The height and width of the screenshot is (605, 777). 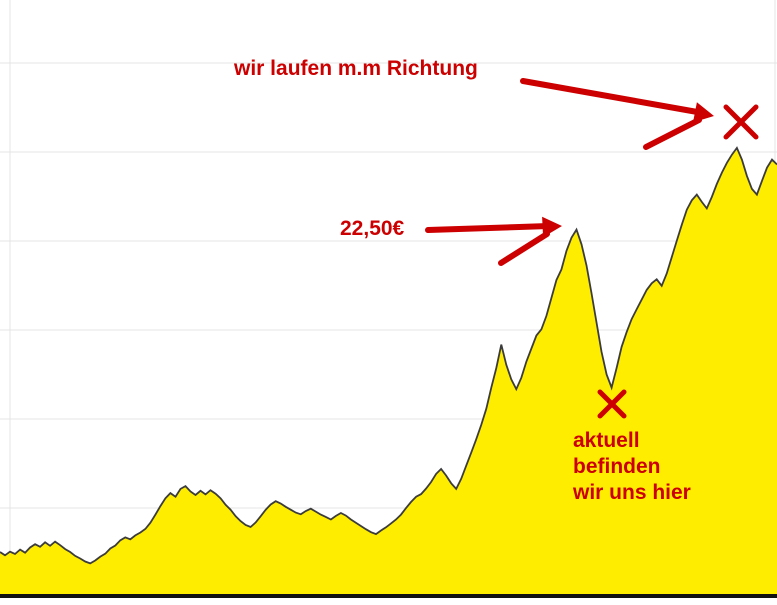 I want to click on annotation-price-label: 22,50€, so click(x=372, y=228).